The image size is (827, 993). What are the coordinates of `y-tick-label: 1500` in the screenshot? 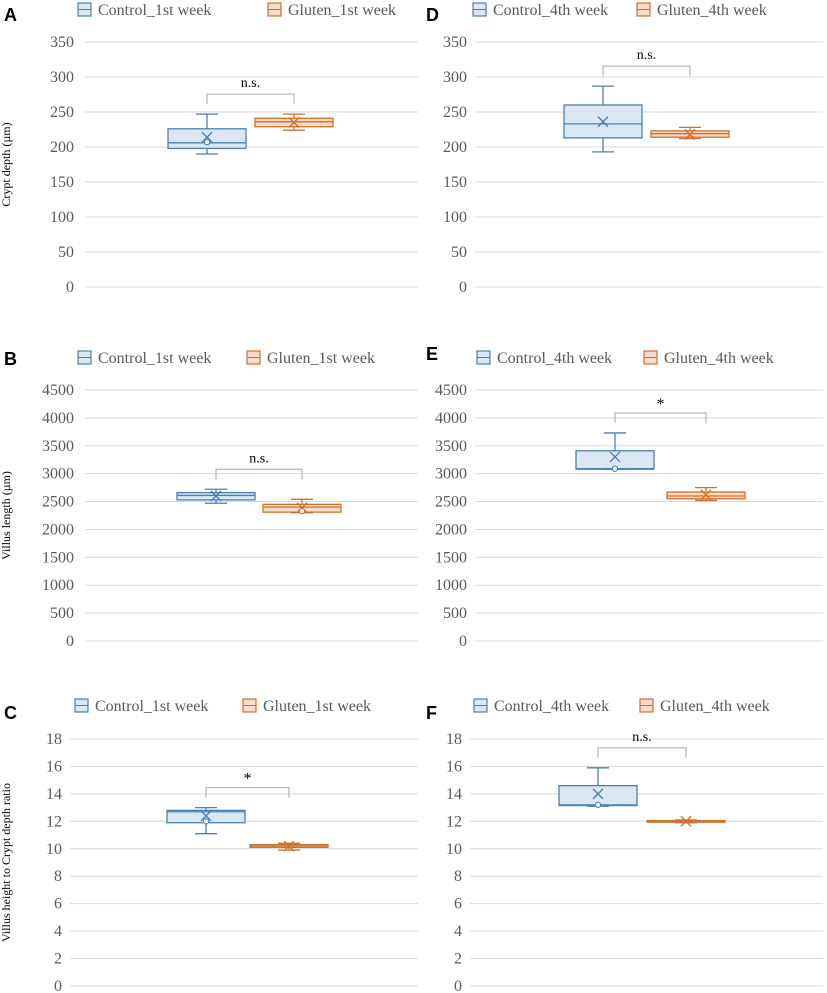 It's located at (58, 557).